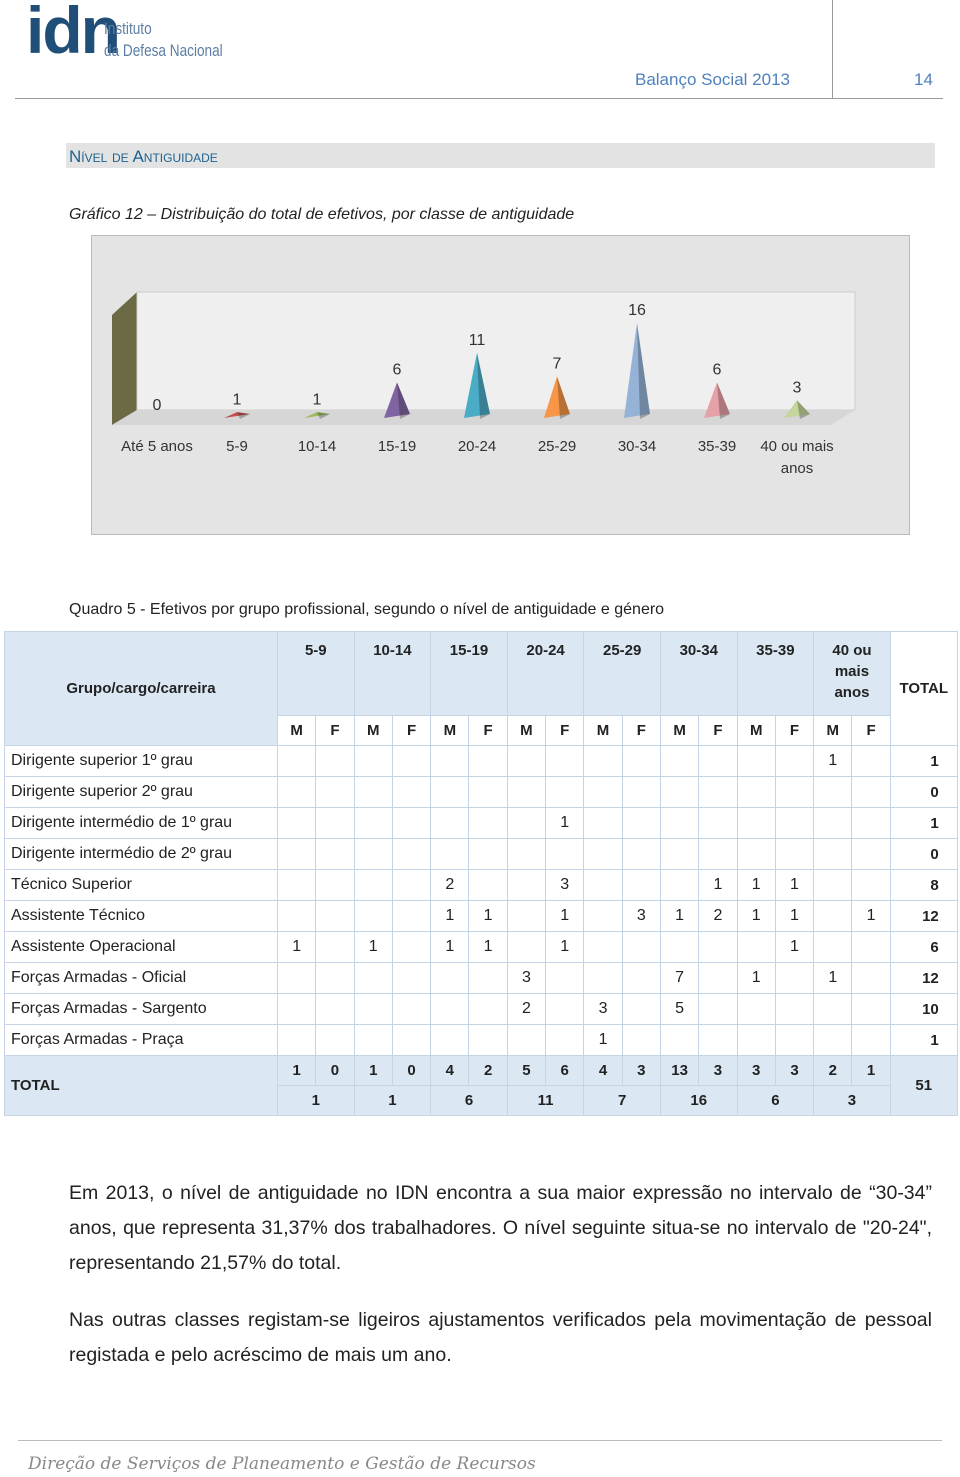 The image size is (960, 1477). What do you see at coordinates (923, 1040) in the screenshot?
I see `row-total: 1` at bounding box center [923, 1040].